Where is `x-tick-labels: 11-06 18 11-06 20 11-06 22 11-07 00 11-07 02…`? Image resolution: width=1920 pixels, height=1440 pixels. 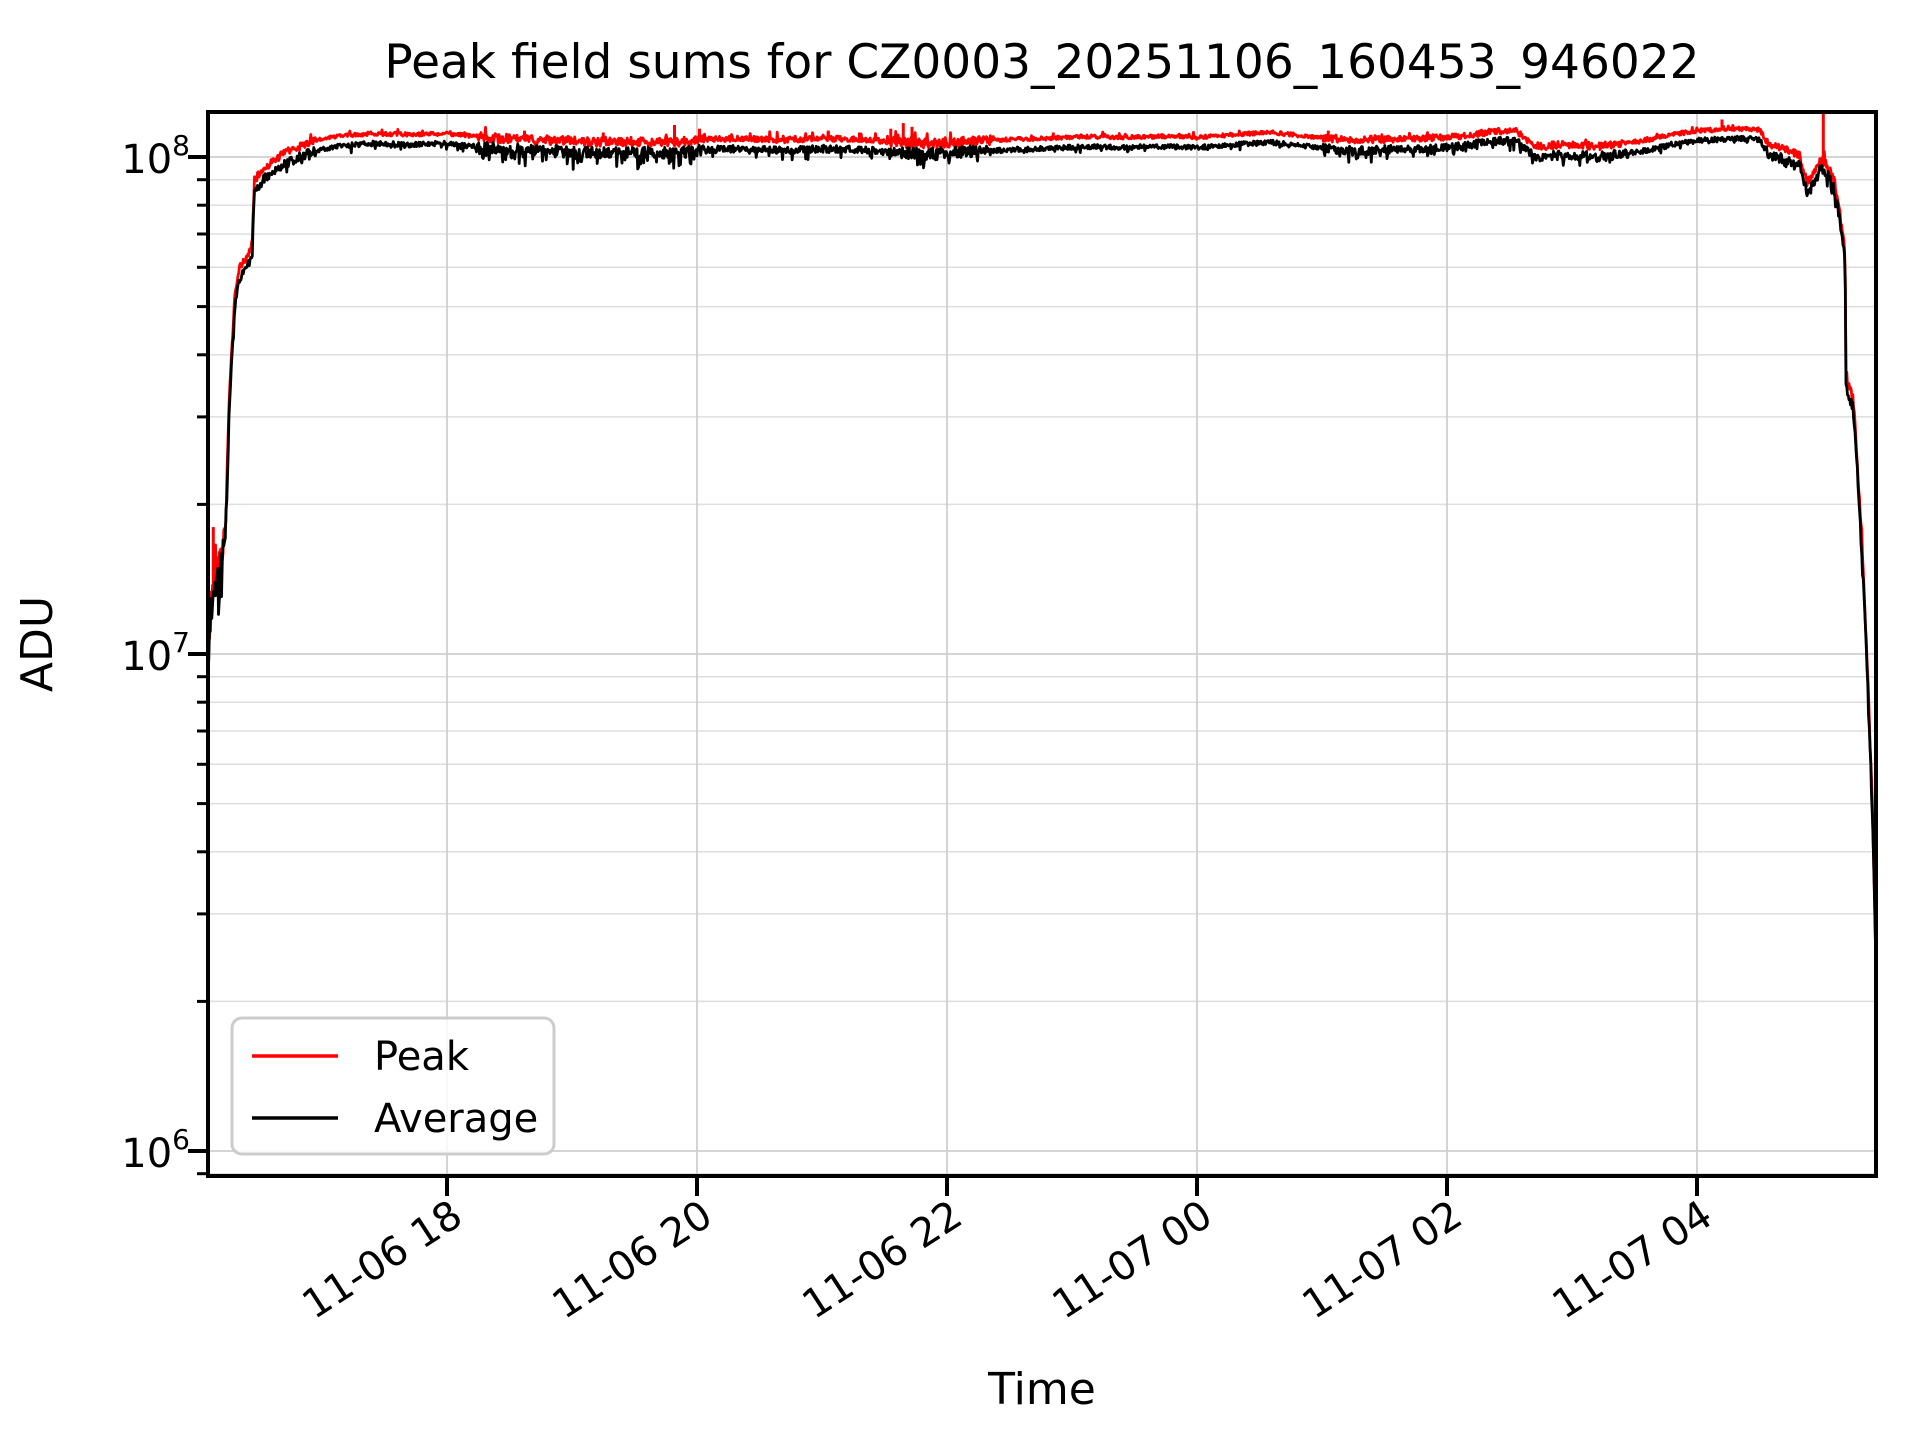
x-tick-labels: 11-06 18 11-06 20 11-06 22 11-07 00 11-07 02… is located at coordinates (1008, 1260).